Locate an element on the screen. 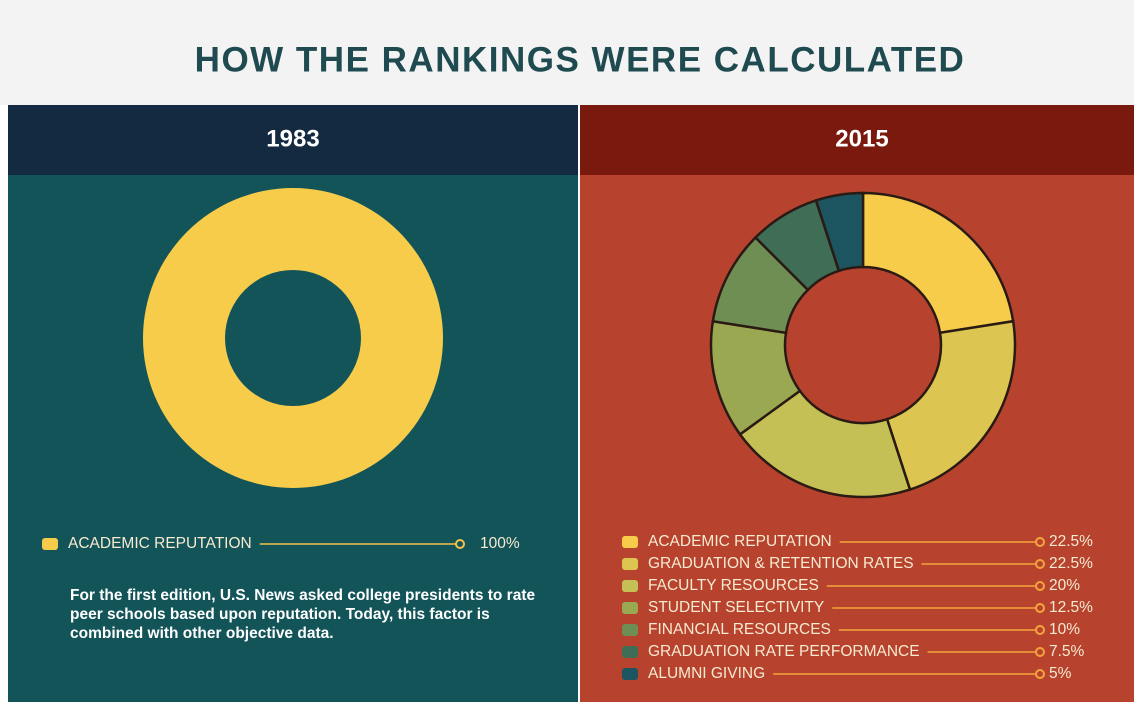  value-label: 10% is located at coordinates (1064, 629).